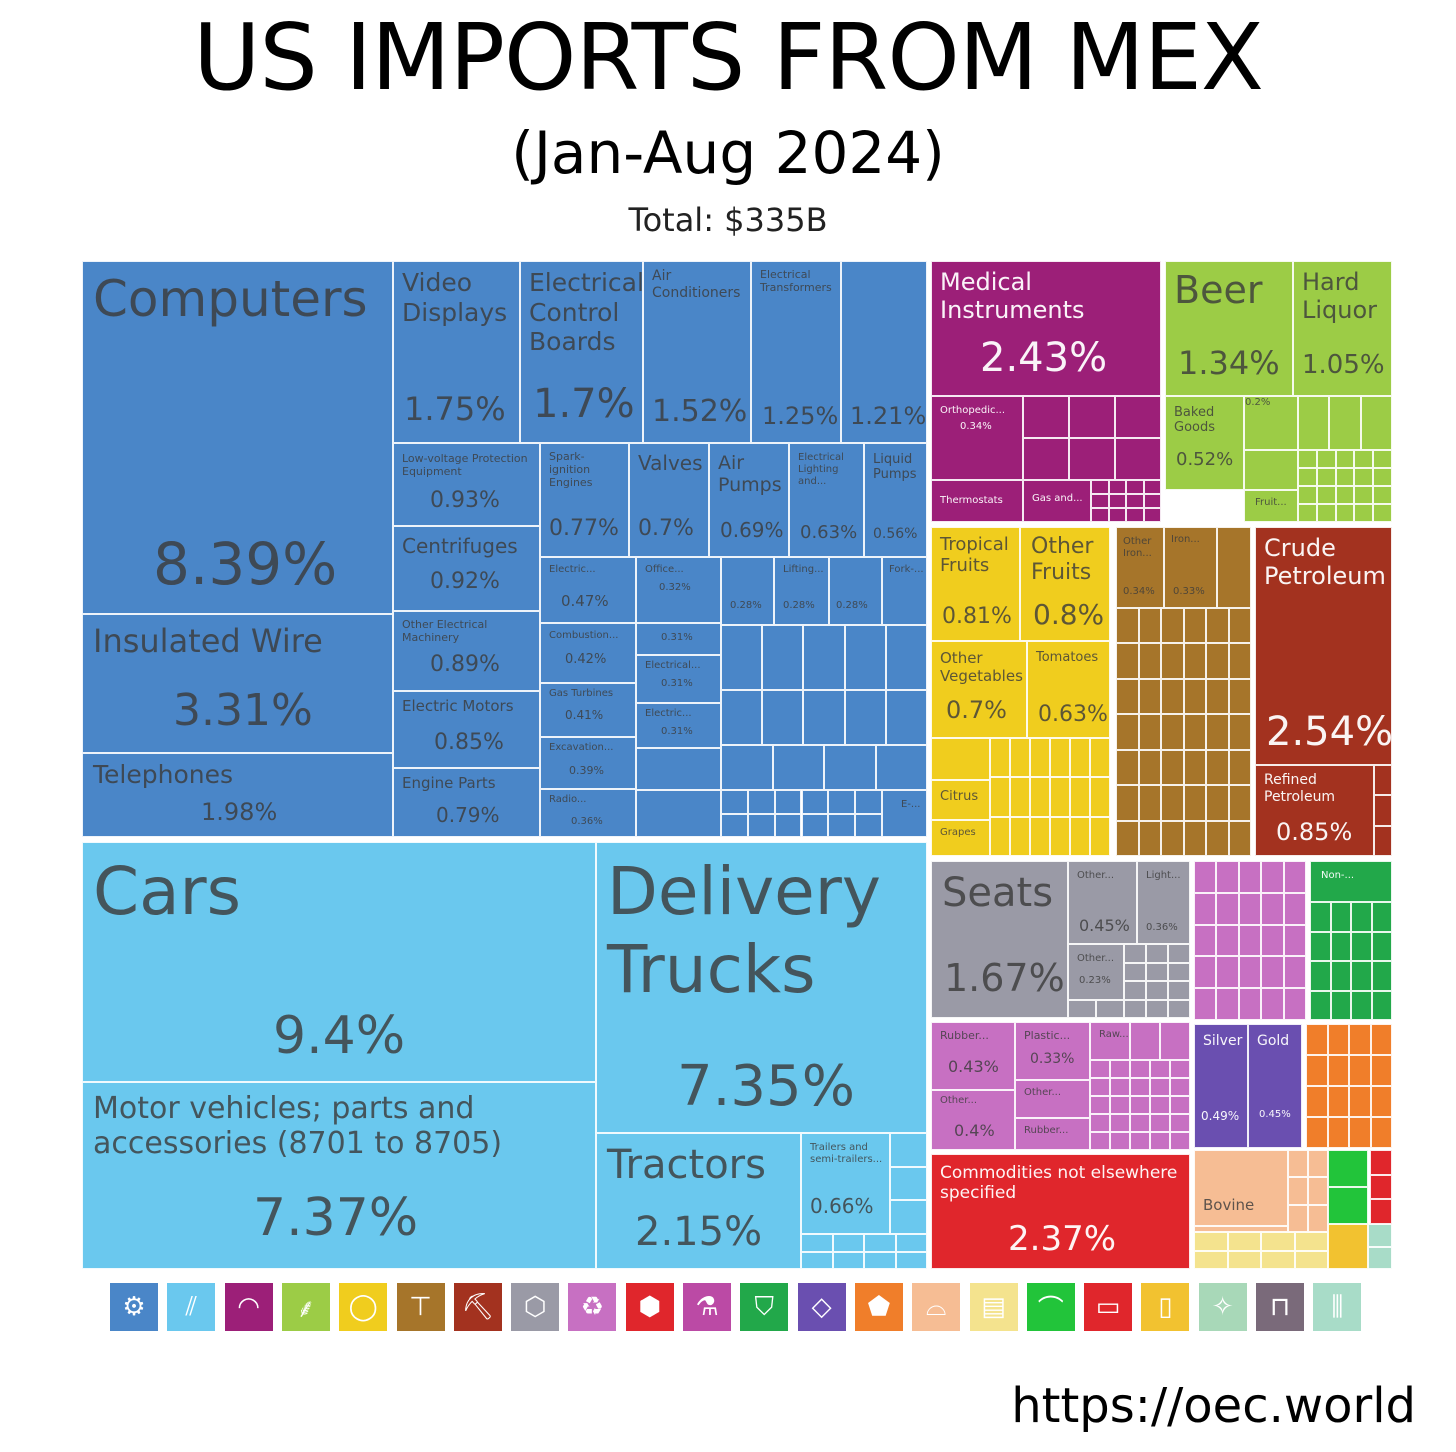  I want to click on shirt-icon: ⛉, so click(764, 1307).